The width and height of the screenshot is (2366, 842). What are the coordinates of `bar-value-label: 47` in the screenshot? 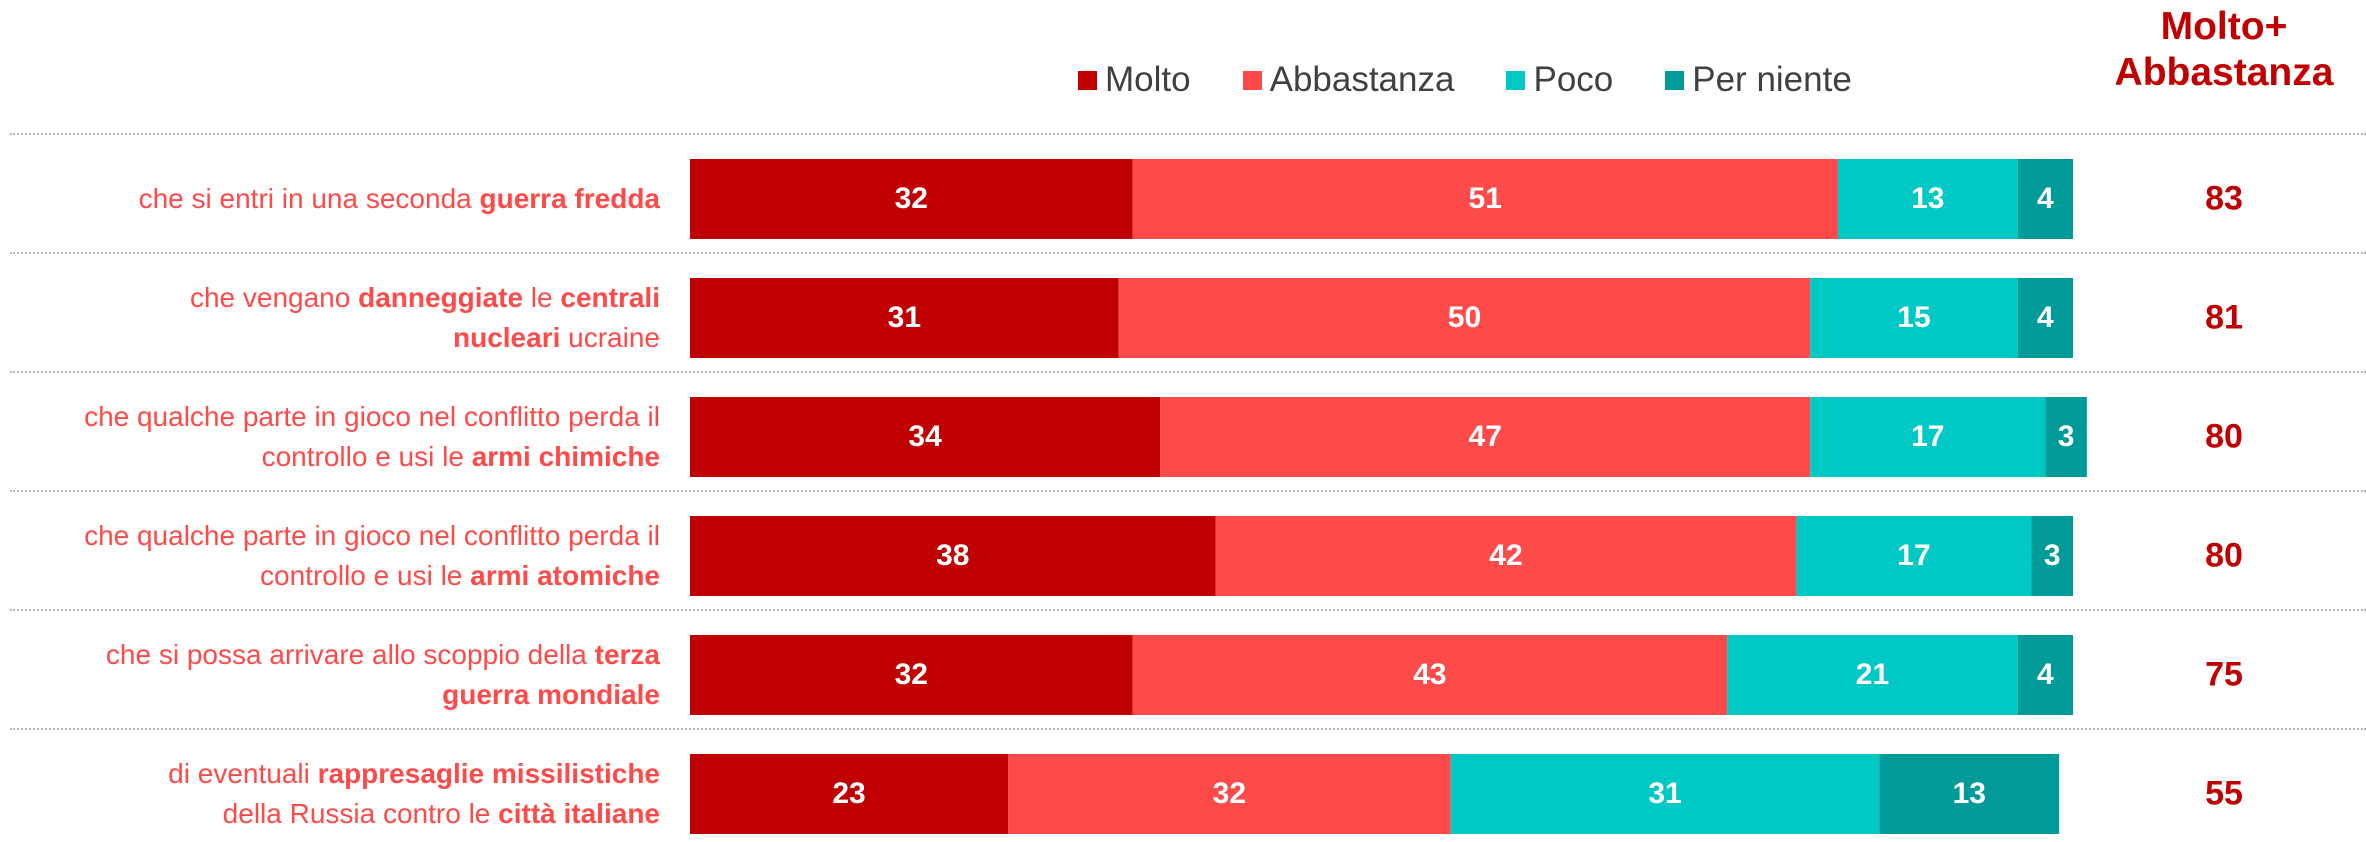 It's located at (1485, 436).